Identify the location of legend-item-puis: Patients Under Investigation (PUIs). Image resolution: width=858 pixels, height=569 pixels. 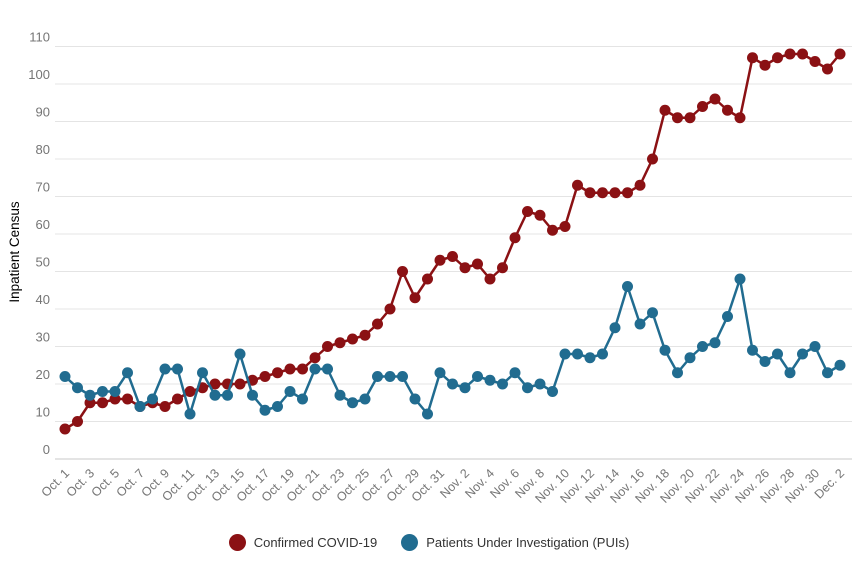
(515, 542).